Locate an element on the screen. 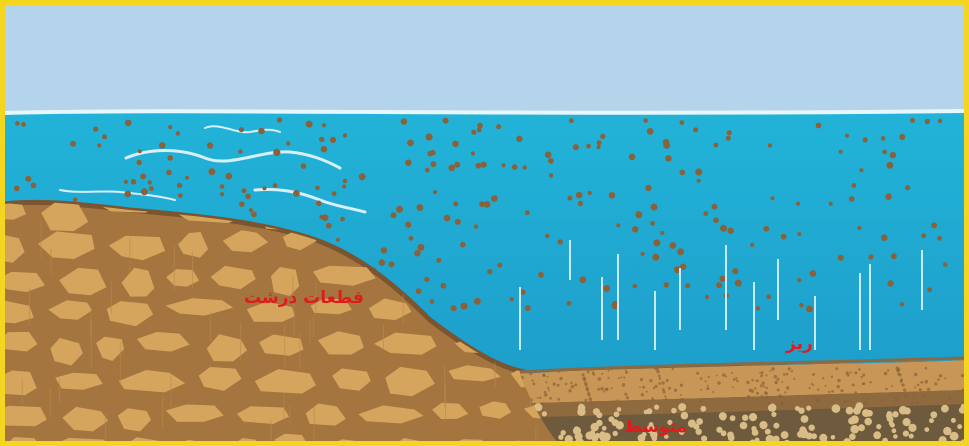  label-fine: ریز is located at coordinates (799, 344).